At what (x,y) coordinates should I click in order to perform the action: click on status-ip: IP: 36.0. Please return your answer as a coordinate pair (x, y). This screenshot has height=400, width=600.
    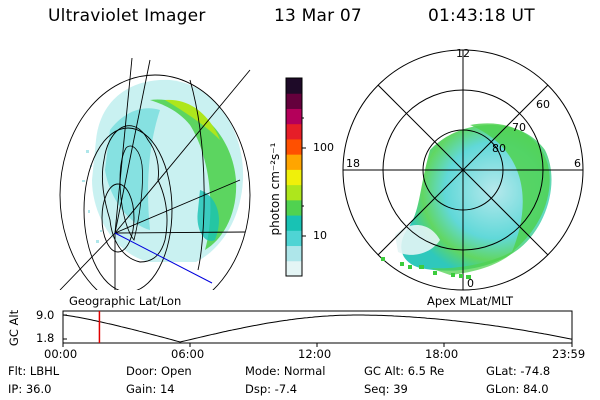
    Looking at the image, I should click on (30, 389).